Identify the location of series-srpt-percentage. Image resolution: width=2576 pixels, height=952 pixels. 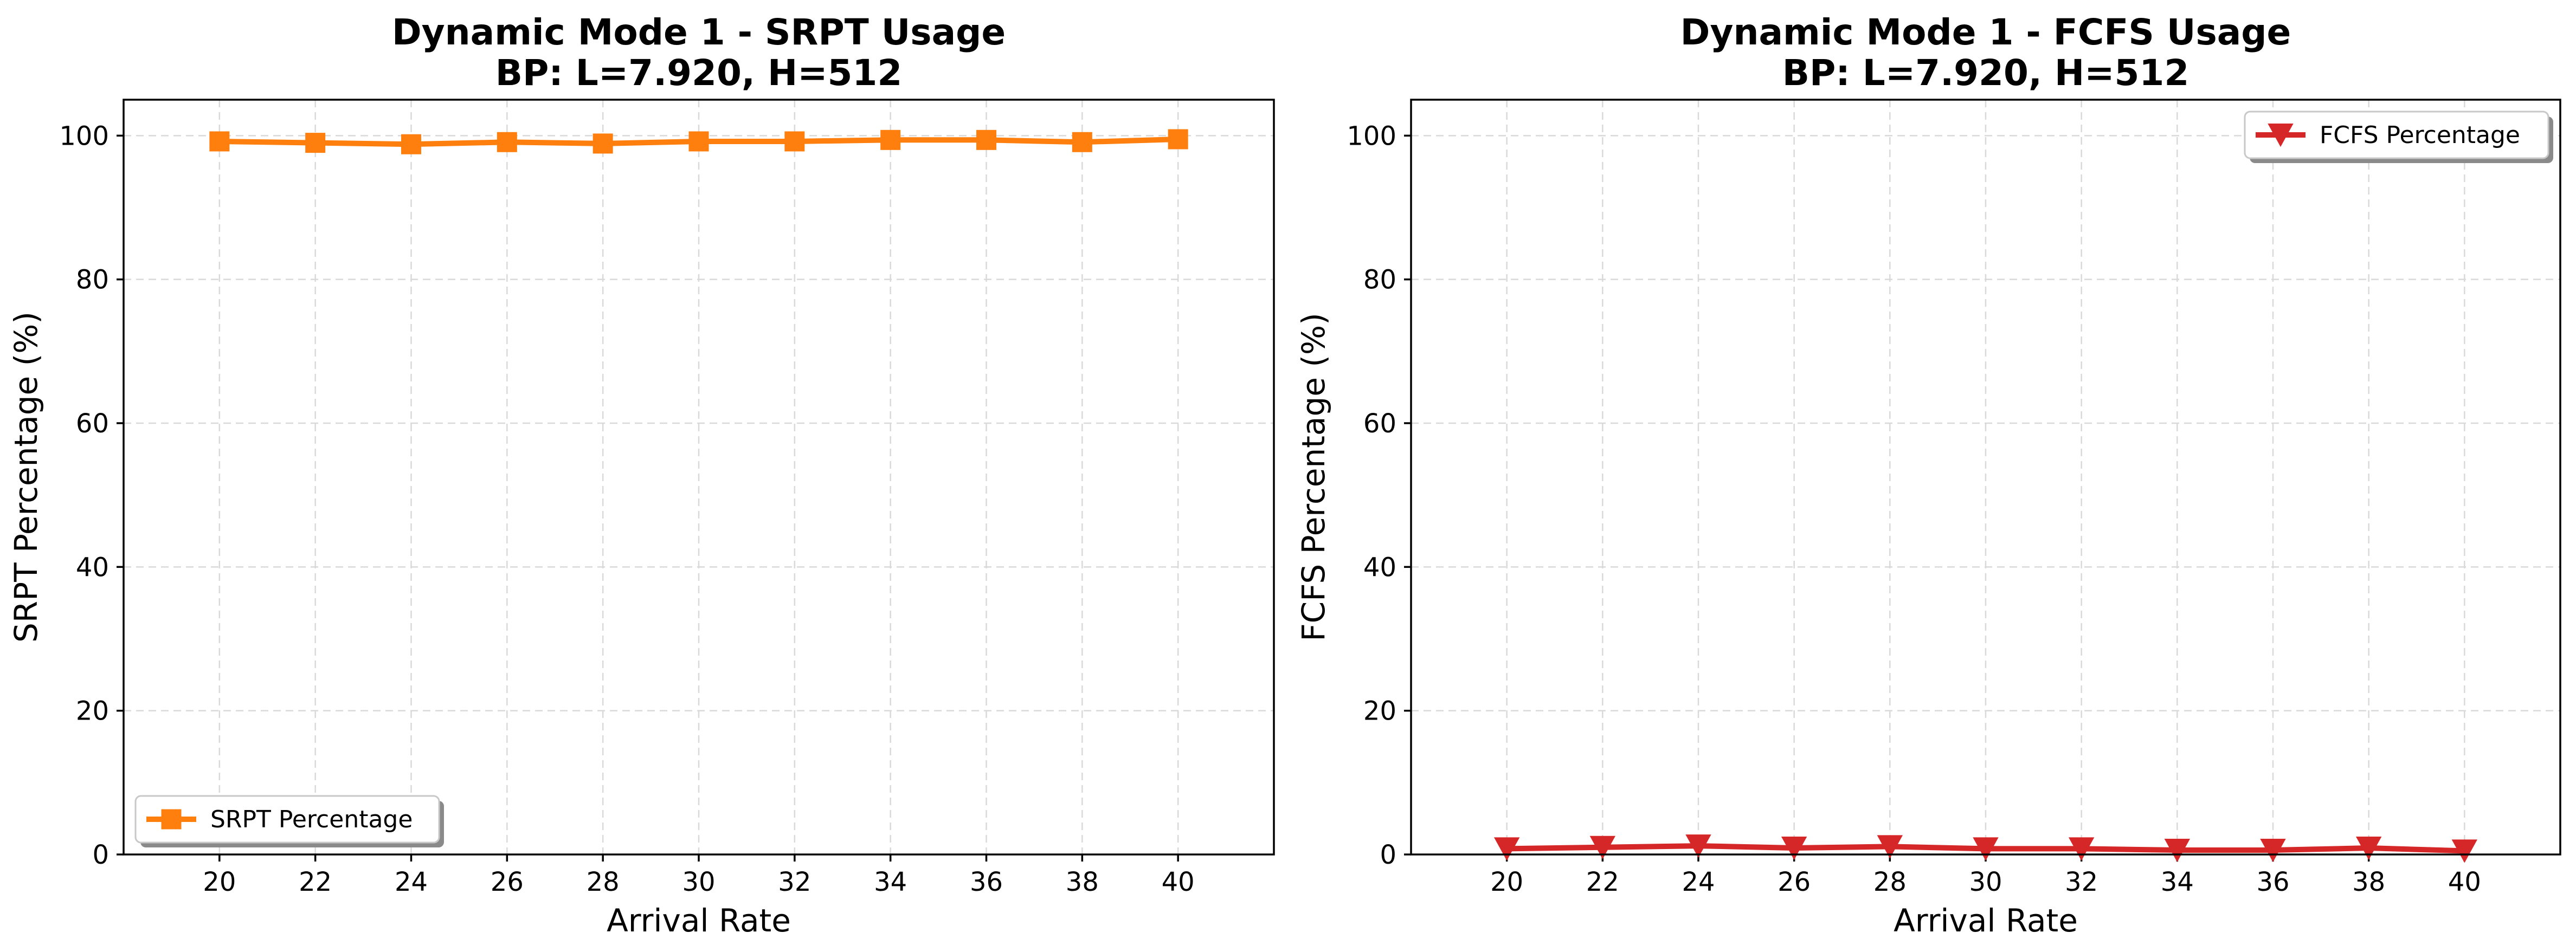
(698, 141).